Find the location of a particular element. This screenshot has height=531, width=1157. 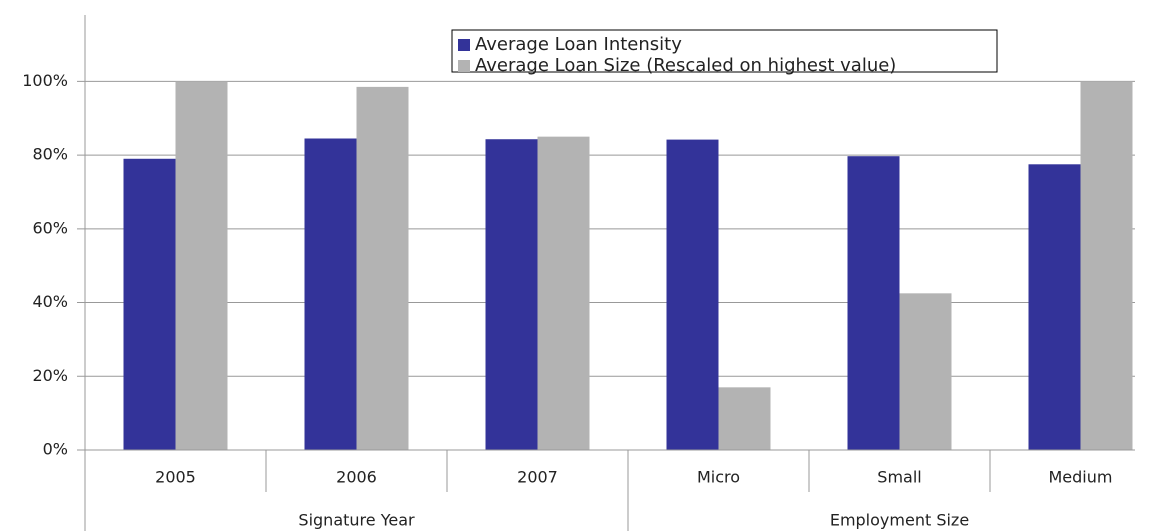

y-tick-label: 0% is located at coordinates (55, 449).